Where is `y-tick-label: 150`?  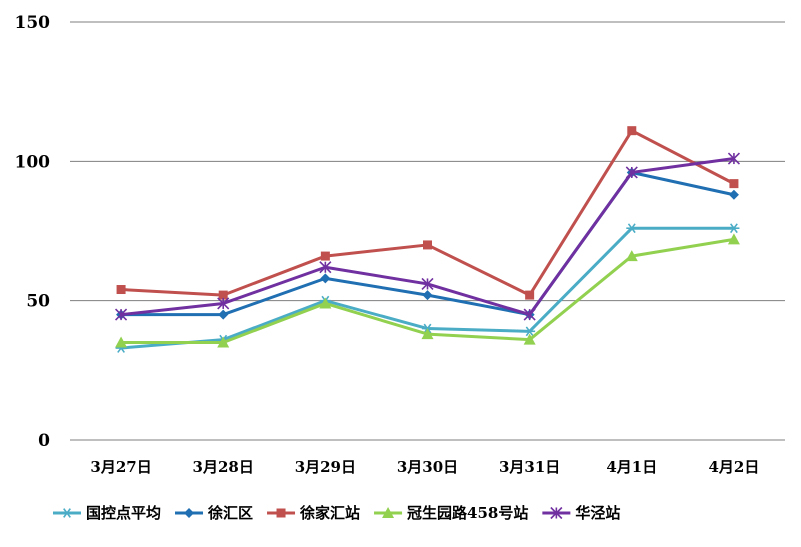 y-tick-label: 150 is located at coordinates (33, 23).